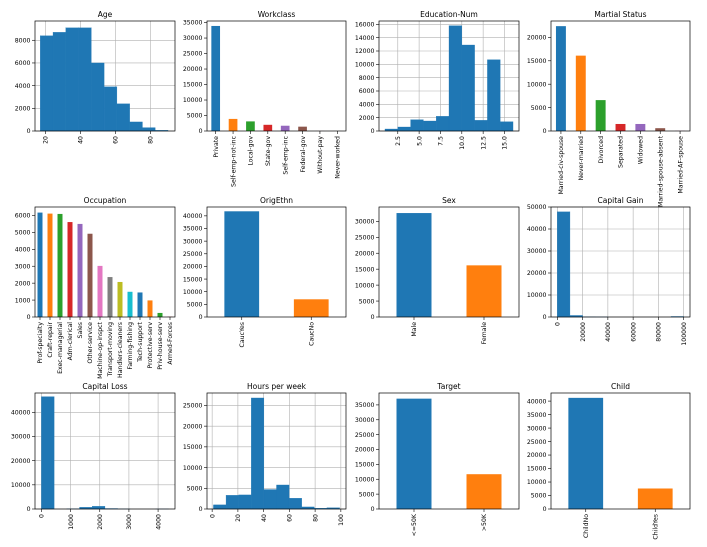 The image size is (707, 547). What do you see at coordinates (365, 51) in the screenshot?
I see `y-tick-label: 12000` at bounding box center [365, 51].